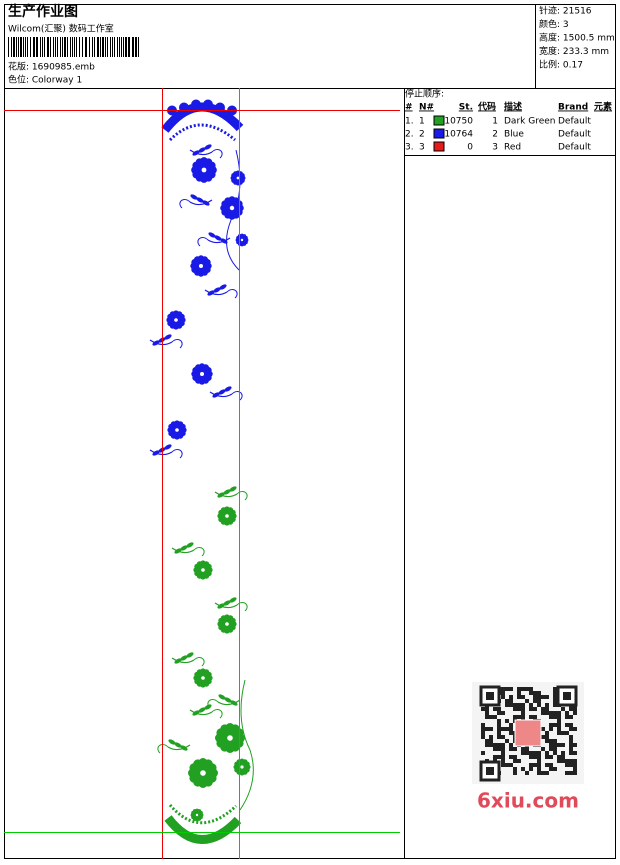  Describe the element at coordinates (458, 135) in the screenshot. I see `row-stitches: 10764` at that location.